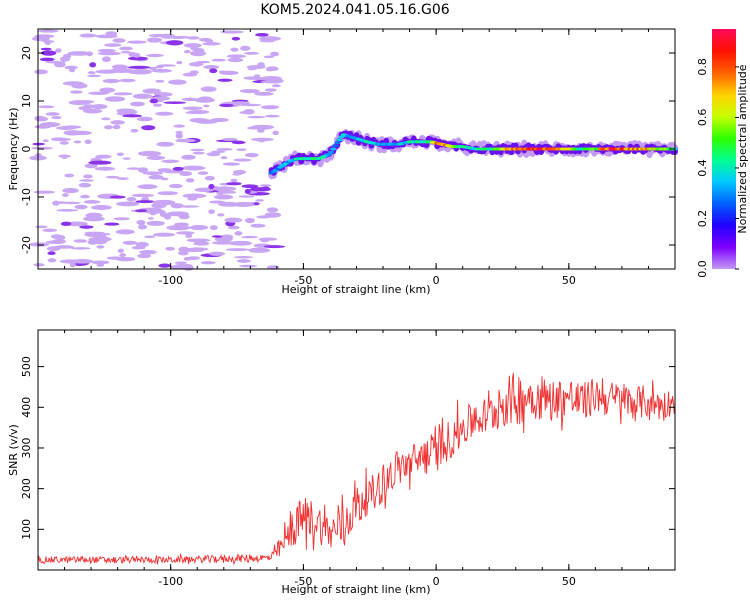  What do you see at coordinates (355, 289) in the screenshot?
I see `spectrogram-x-axis-label: Height of straight line (km)` at bounding box center [355, 289].